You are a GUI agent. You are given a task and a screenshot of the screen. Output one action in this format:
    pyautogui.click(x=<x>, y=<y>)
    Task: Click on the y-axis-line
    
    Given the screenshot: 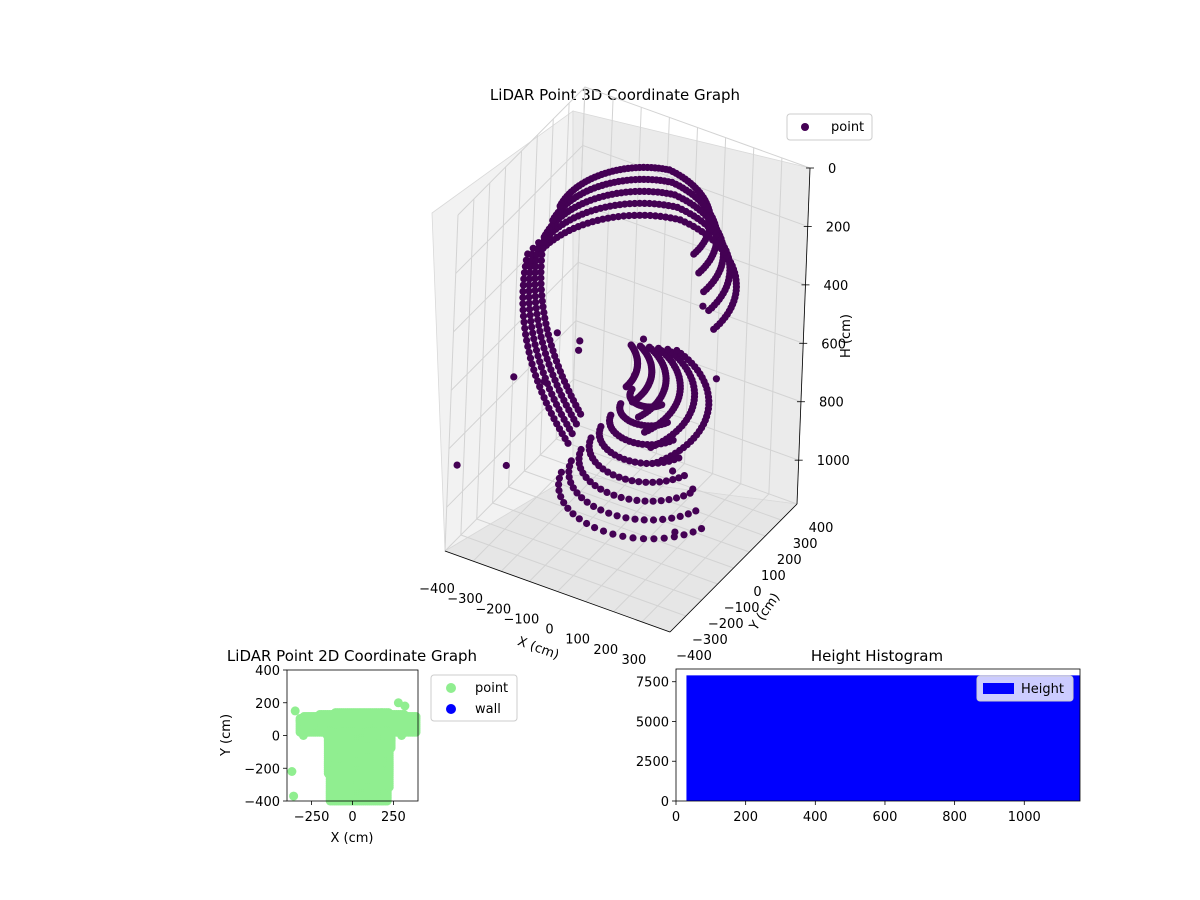 What is the action you would take?
    pyautogui.click(x=733, y=568)
    